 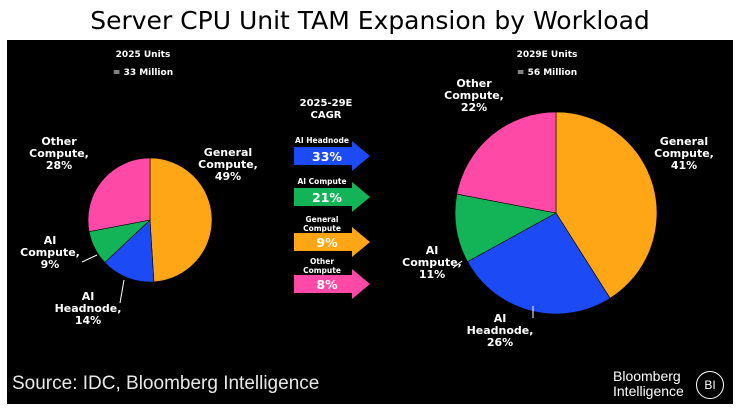 What do you see at coordinates (88, 320) in the screenshot?
I see `pie-1-label-ai-headnode: 14%` at bounding box center [88, 320].